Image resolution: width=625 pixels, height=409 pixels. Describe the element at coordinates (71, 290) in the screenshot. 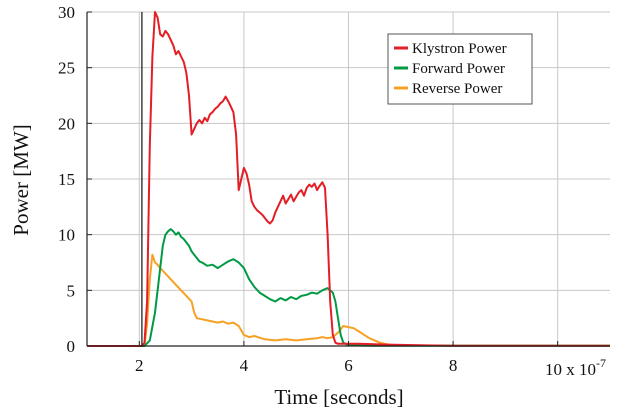

I see `y-tick-label: 5` at that location.